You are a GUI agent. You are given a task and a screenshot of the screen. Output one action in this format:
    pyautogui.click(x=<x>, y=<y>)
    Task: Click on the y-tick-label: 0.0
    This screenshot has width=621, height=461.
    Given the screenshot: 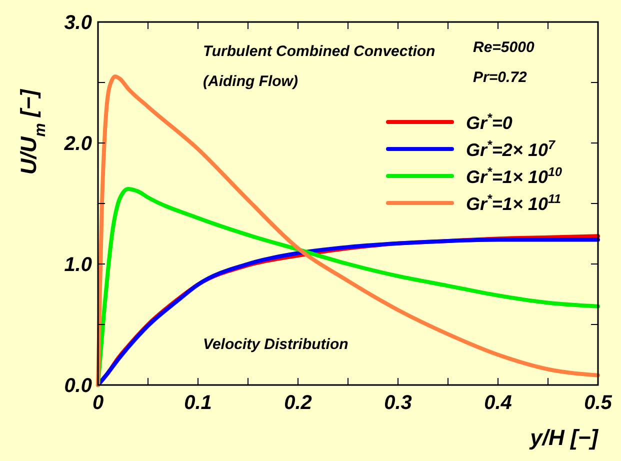 What is the action you would take?
    pyautogui.click(x=78, y=386)
    